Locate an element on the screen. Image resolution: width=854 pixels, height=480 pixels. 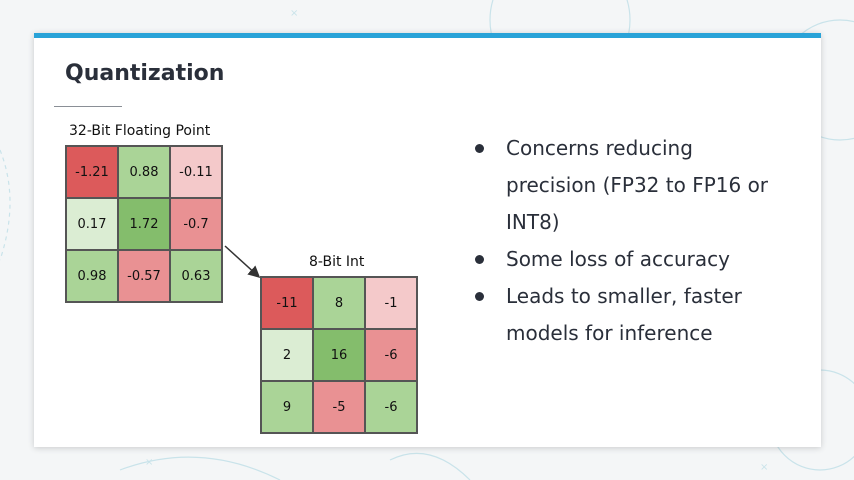
fp32-grid-label: 32-Bit Floating Point is located at coordinates (140, 131).